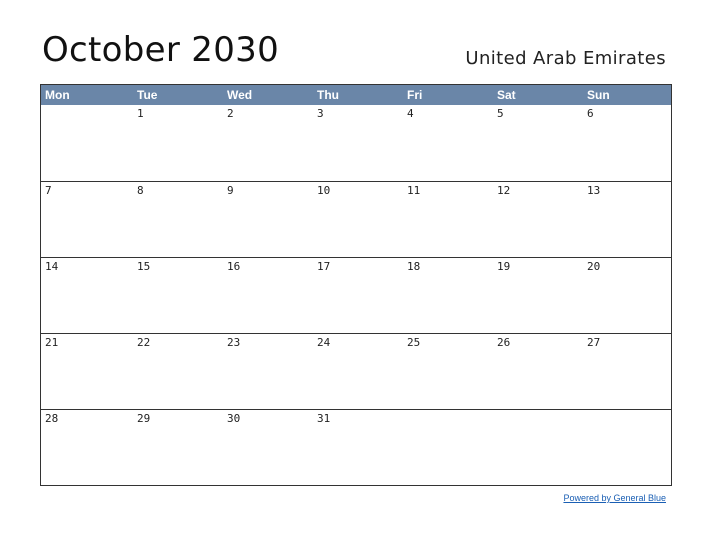 This screenshot has width=712, height=550. Describe the element at coordinates (410, 113) in the screenshot. I see `day-cell: 4` at that location.